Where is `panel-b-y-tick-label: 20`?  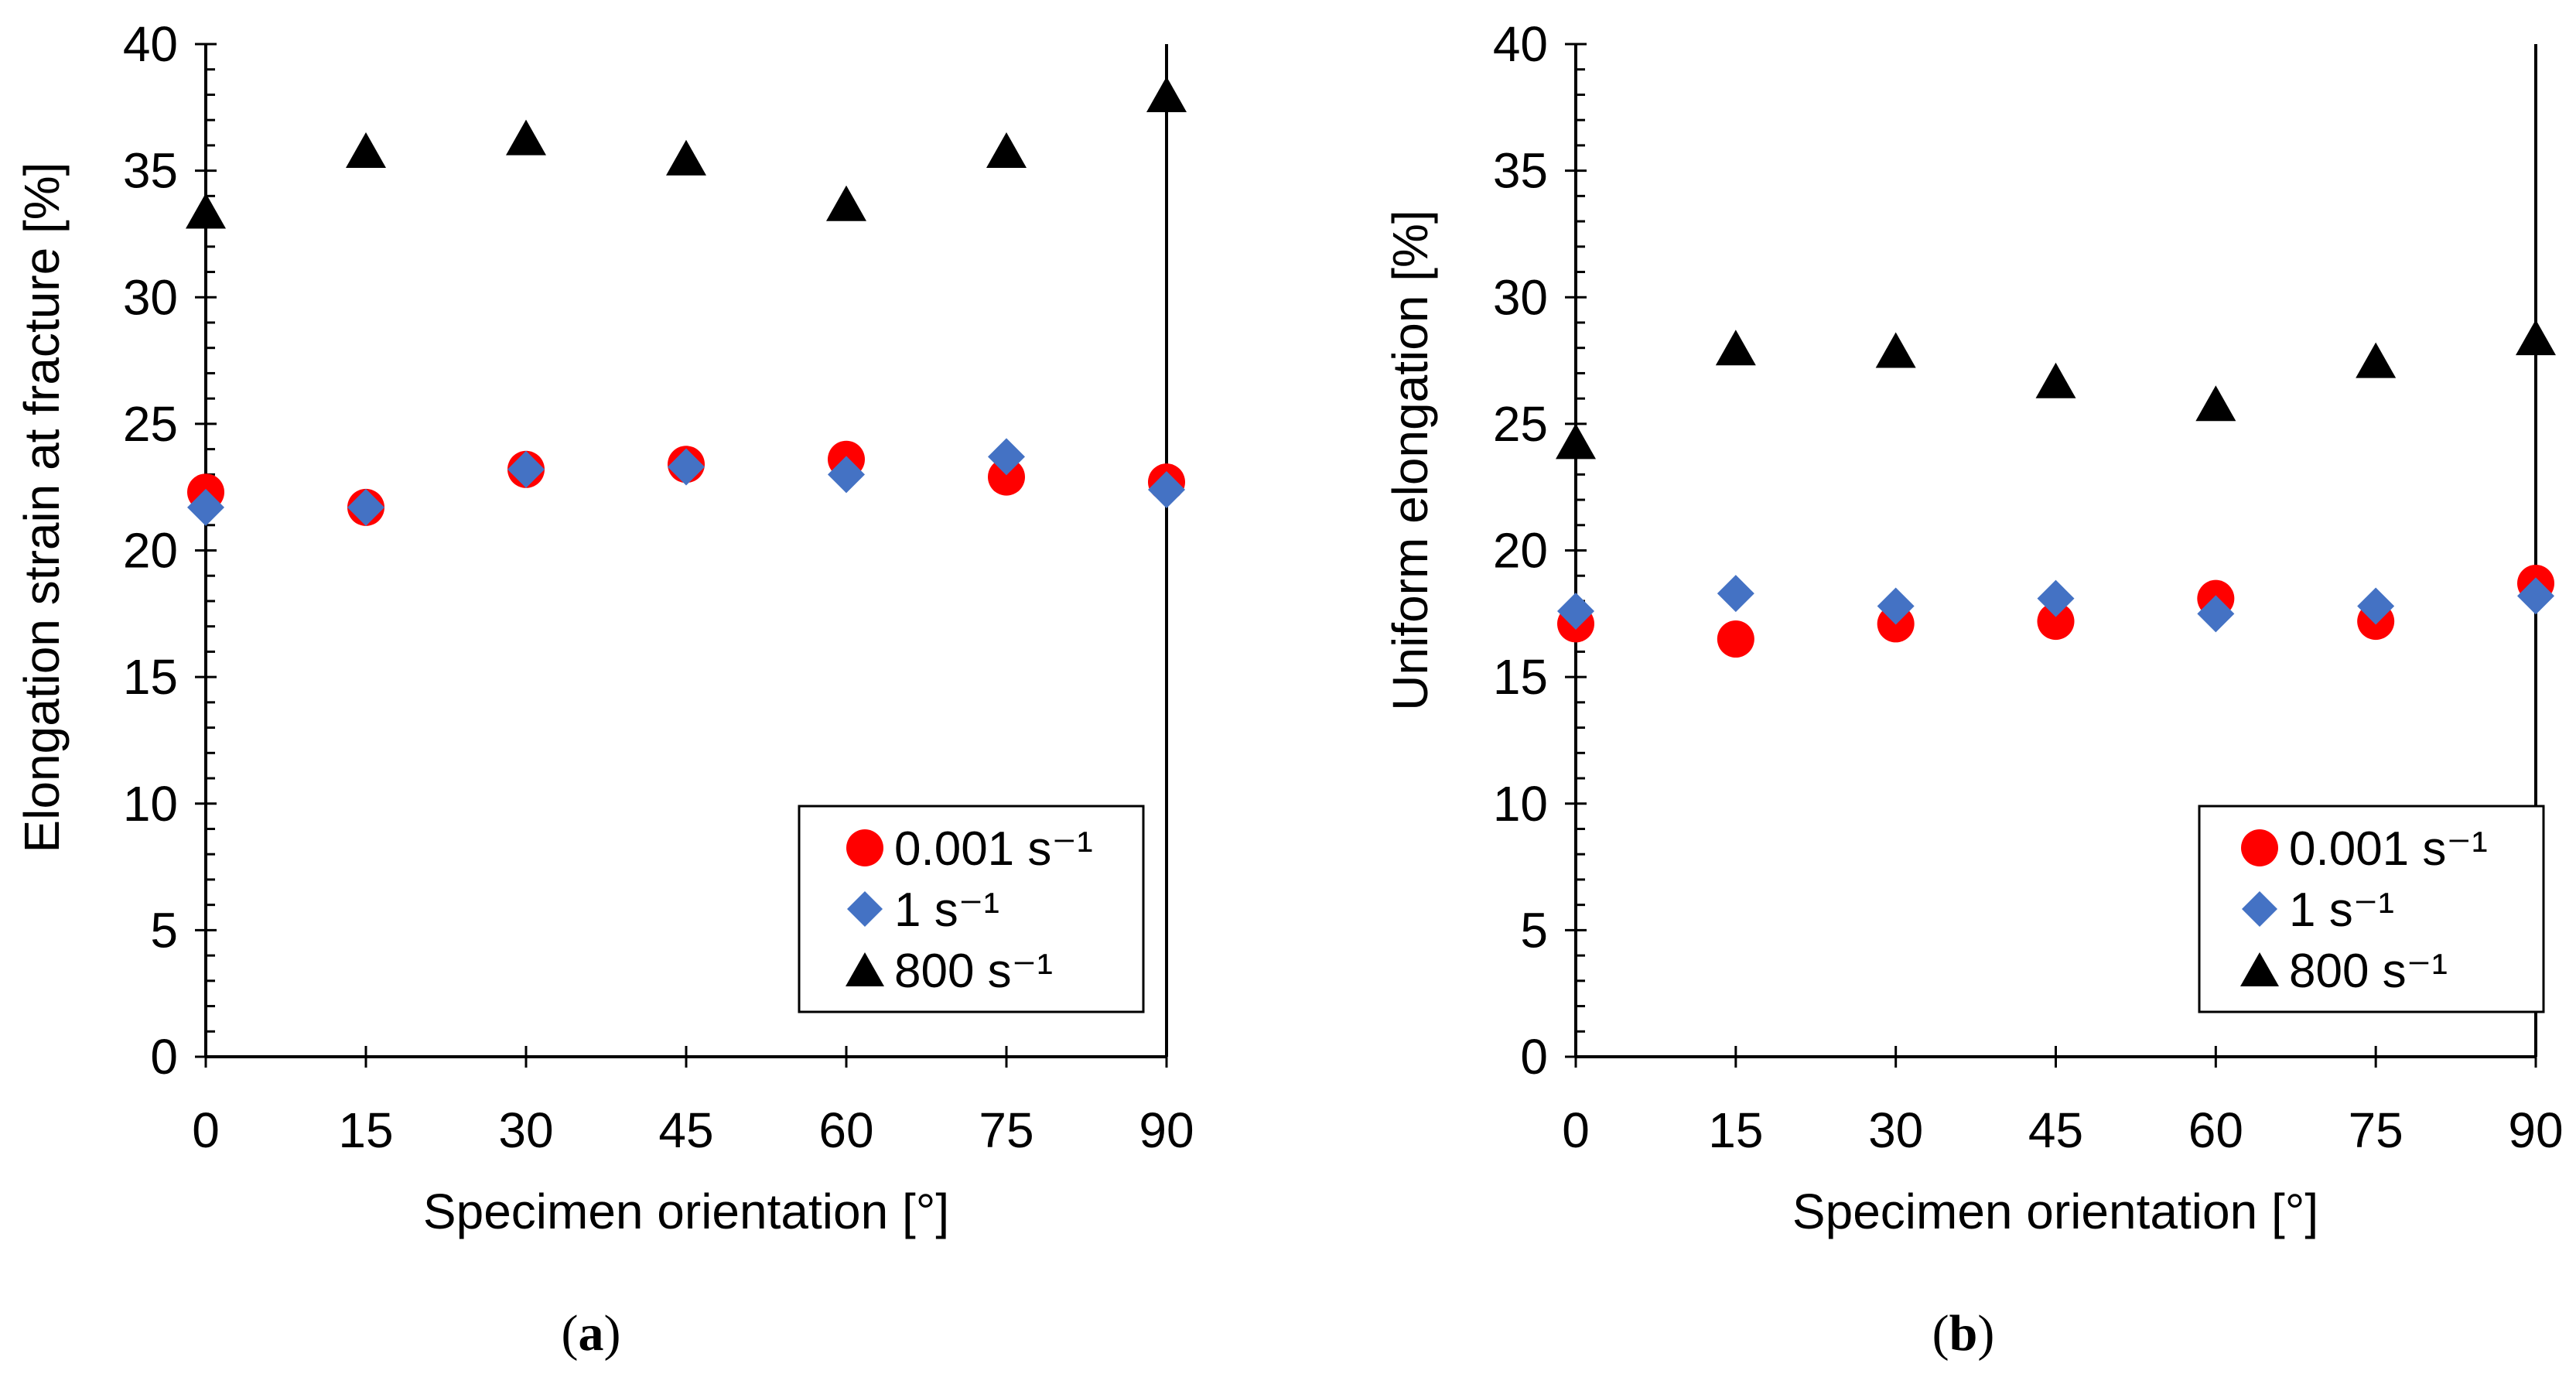
panel-b-y-tick-label: 20 is located at coordinates (1520, 551).